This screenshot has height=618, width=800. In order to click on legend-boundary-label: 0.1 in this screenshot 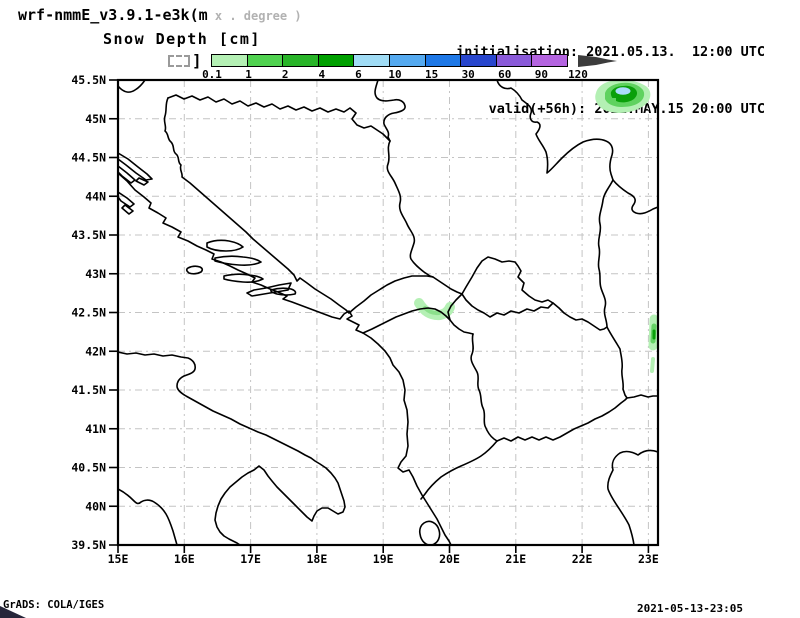, I will do `click(212, 74)`.